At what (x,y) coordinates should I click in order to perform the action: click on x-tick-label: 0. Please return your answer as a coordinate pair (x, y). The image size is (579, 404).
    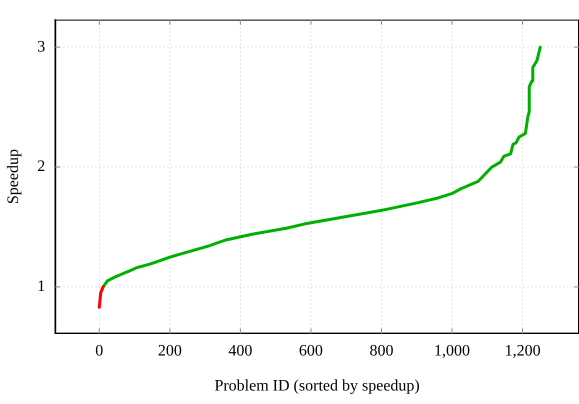
    Looking at the image, I should click on (99, 351).